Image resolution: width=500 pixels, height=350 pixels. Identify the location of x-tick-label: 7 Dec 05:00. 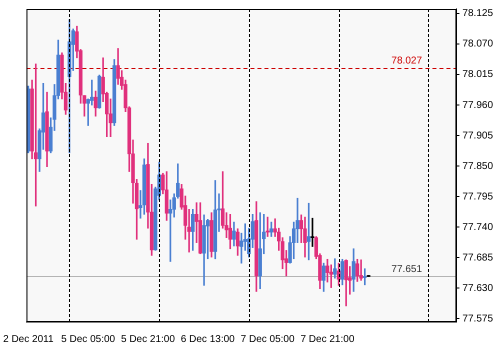
(267, 339).